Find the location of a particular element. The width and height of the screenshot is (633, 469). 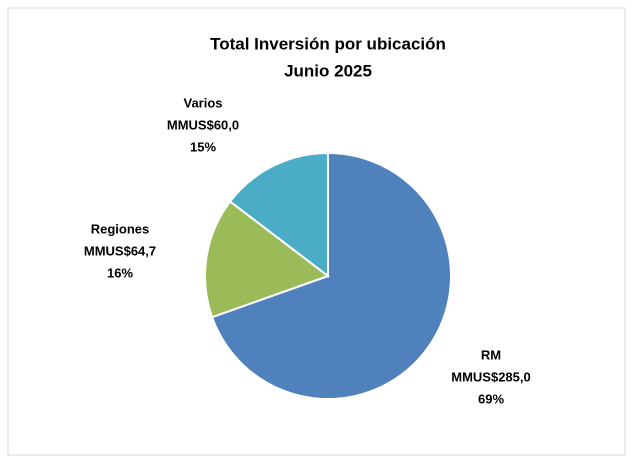

slice-category-label: Regiones is located at coordinates (120, 228).